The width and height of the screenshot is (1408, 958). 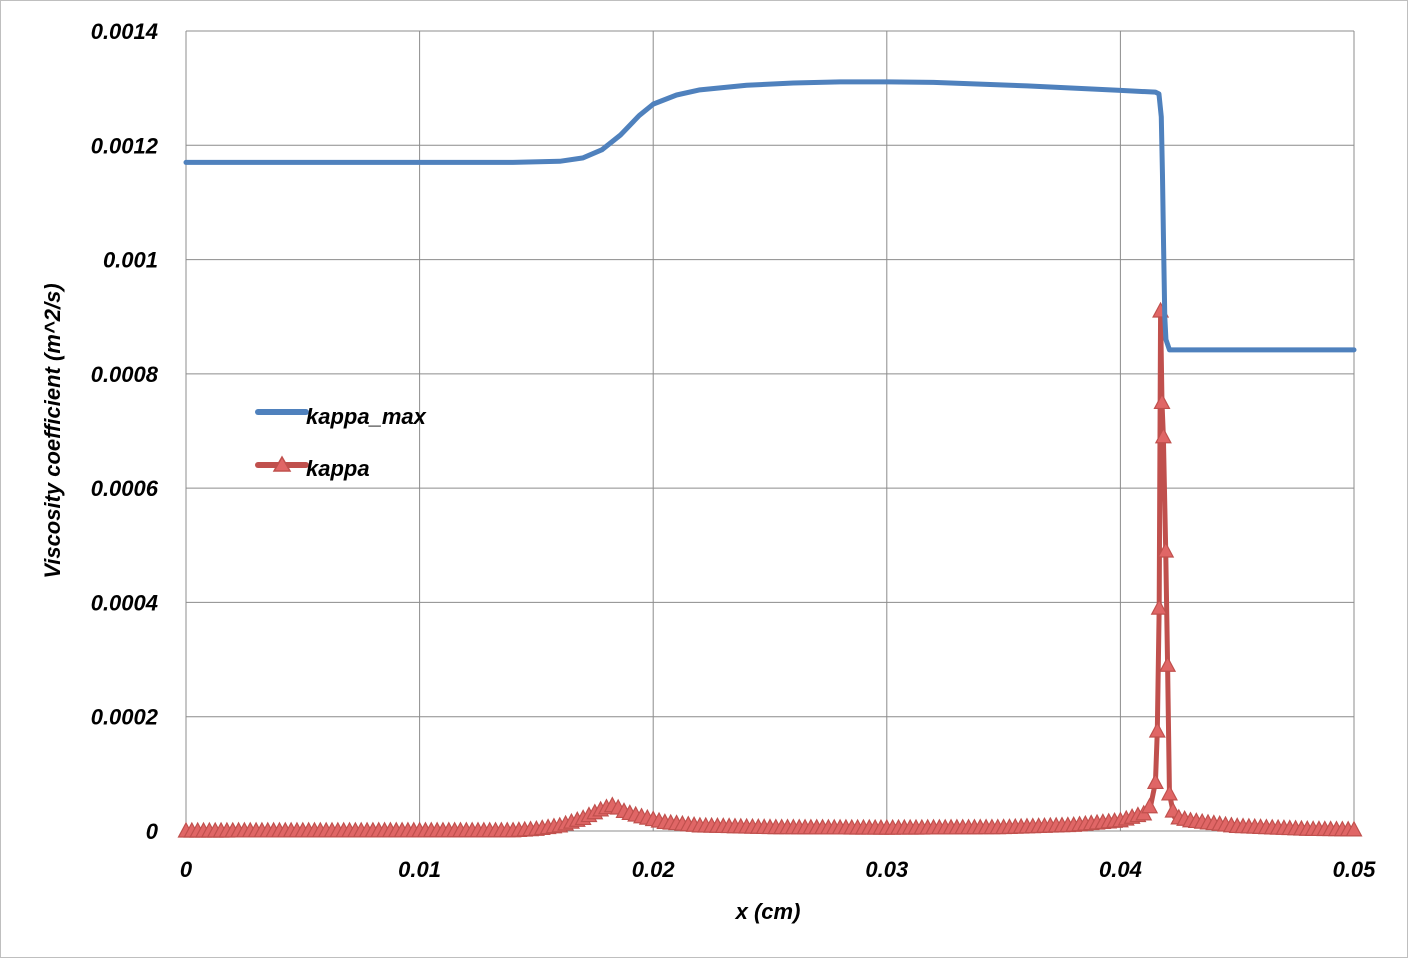 What do you see at coordinates (125, 145) in the screenshot?
I see `y-tick-label: 0.0012` at bounding box center [125, 145].